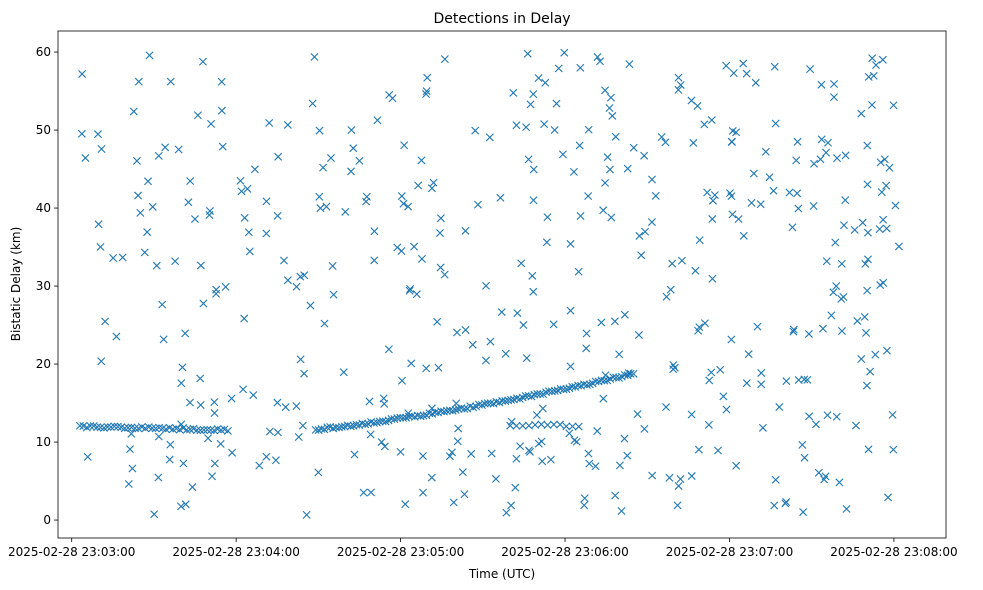 The height and width of the screenshot is (590, 983). What do you see at coordinates (43, 208) in the screenshot?
I see `y-tick-label: 40` at bounding box center [43, 208].